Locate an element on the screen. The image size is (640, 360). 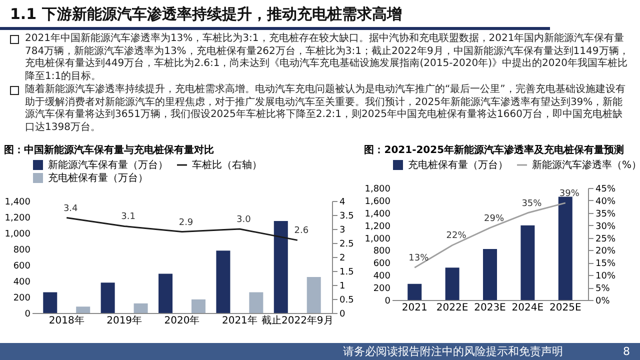
y2-tick-label: 1 is located at coordinates (343, 287).